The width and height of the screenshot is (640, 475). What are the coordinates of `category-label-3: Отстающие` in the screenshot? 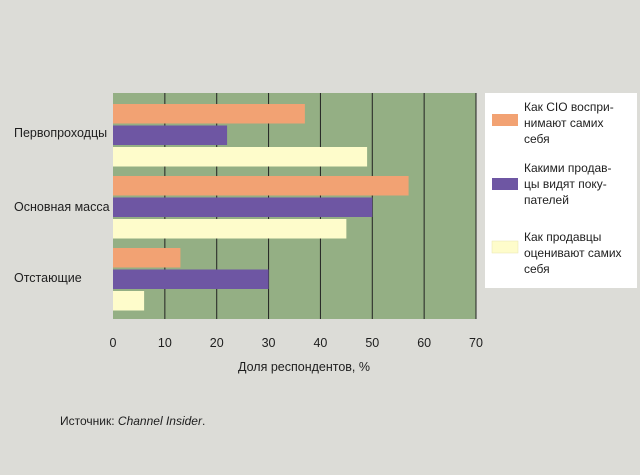 It's located at (48, 278).